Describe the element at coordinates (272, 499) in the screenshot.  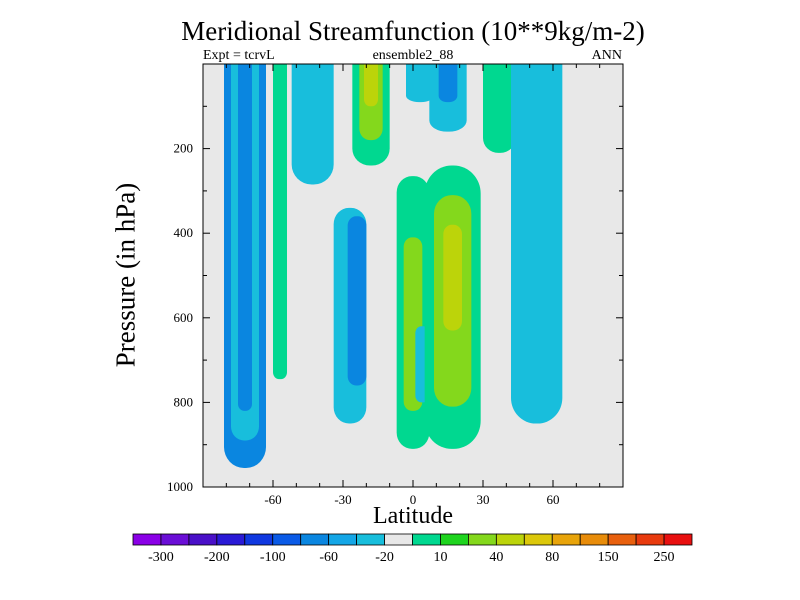
I see `x-tick-label: -60` at that location.